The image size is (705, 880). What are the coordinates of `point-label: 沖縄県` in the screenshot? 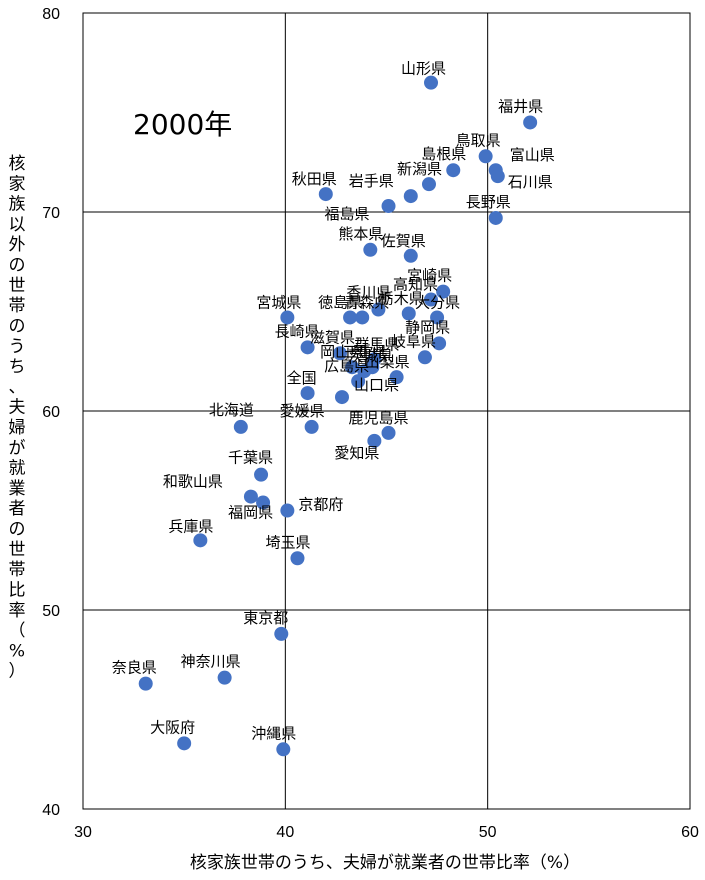 It's located at (273, 733).